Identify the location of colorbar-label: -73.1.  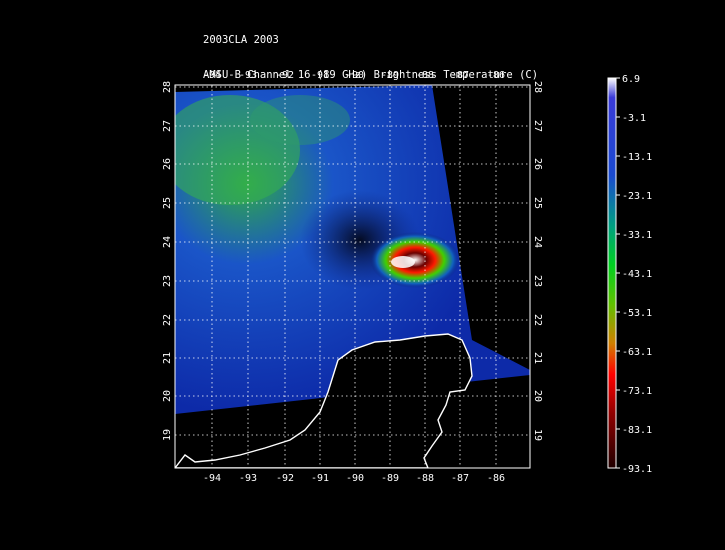
(637, 391).